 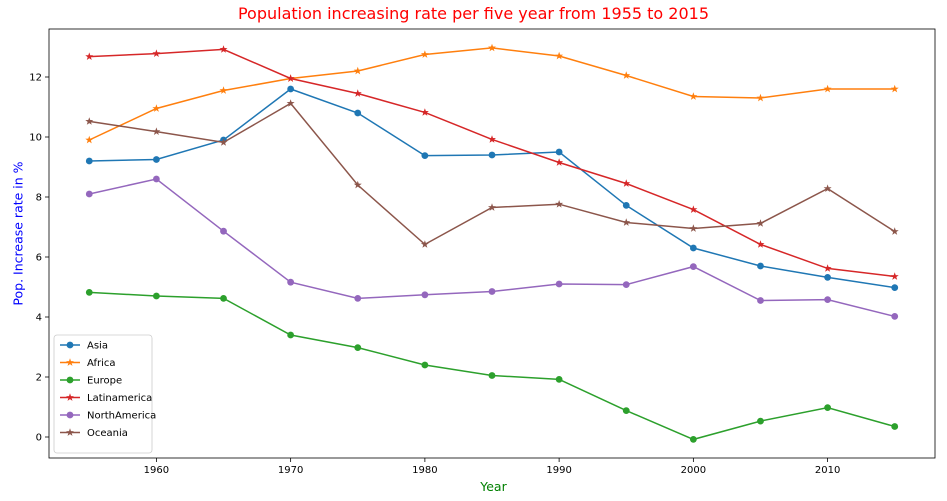 I want to click on legend-label: NorthAmerica, so click(x=121, y=416).